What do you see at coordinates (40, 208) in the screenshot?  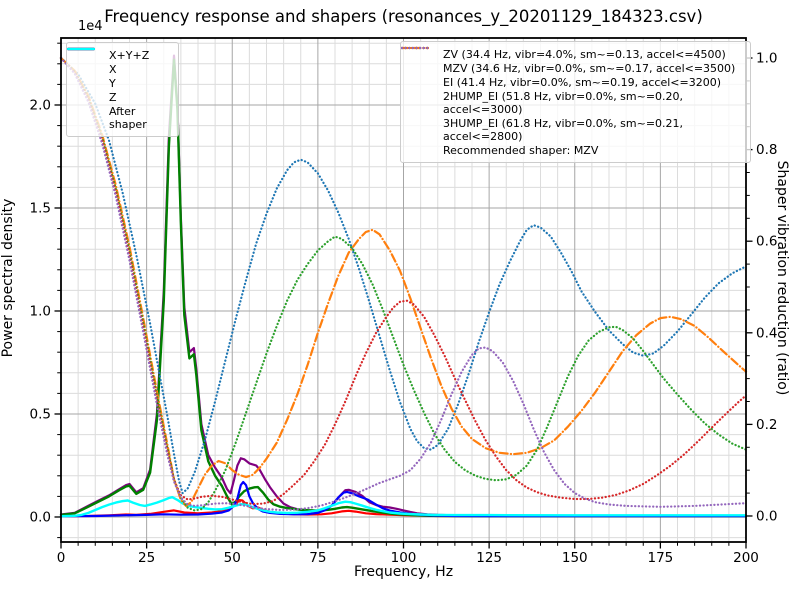 I see `y-left-tick-label: 1.5` at bounding box center [40, 208].